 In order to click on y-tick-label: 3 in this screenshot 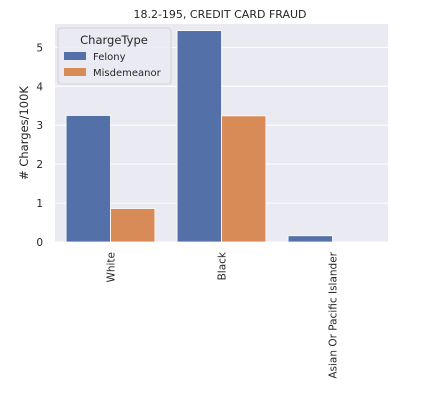, I will do `click(39, 126)`.